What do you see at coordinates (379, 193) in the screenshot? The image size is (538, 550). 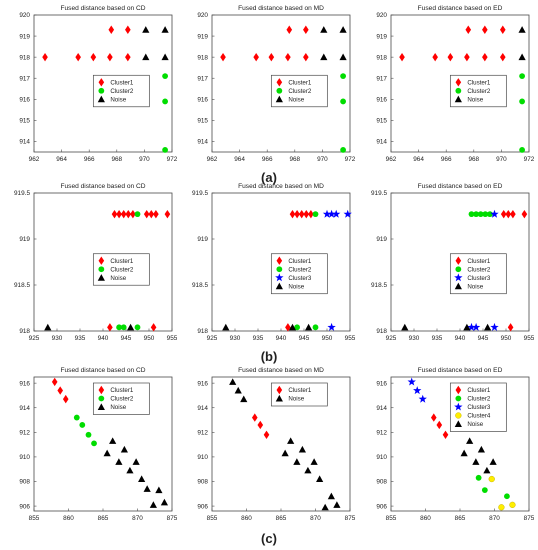 I see `y-tick-label: 919.5` at bounding box center [379, 193].